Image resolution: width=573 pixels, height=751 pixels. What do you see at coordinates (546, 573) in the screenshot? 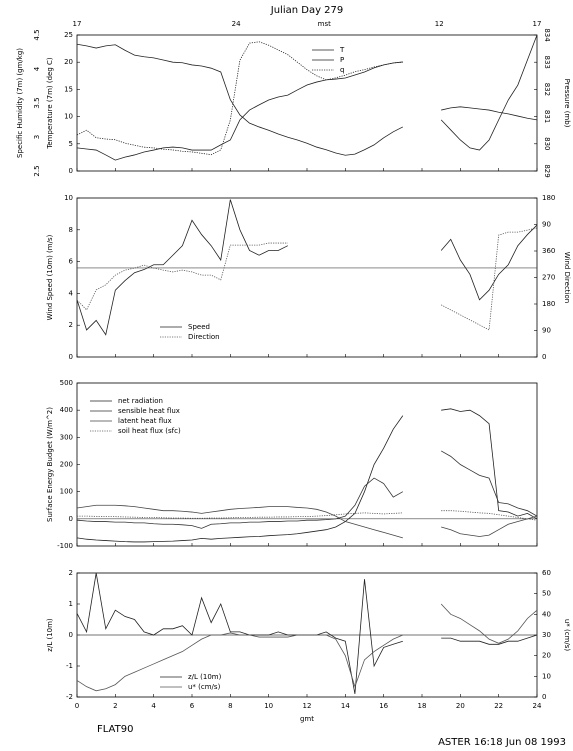
I see `y2-tick-label: 60` at bounding box center [546, 573].